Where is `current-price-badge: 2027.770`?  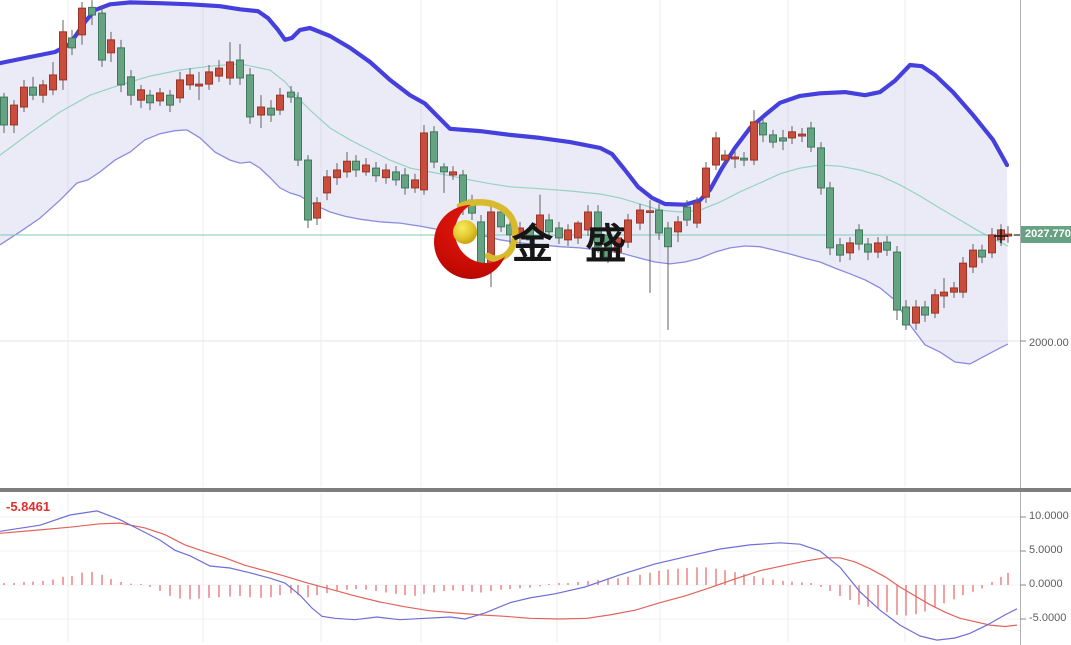 current-price-badge: 2027.770 is located at coordinates (1046, 234).